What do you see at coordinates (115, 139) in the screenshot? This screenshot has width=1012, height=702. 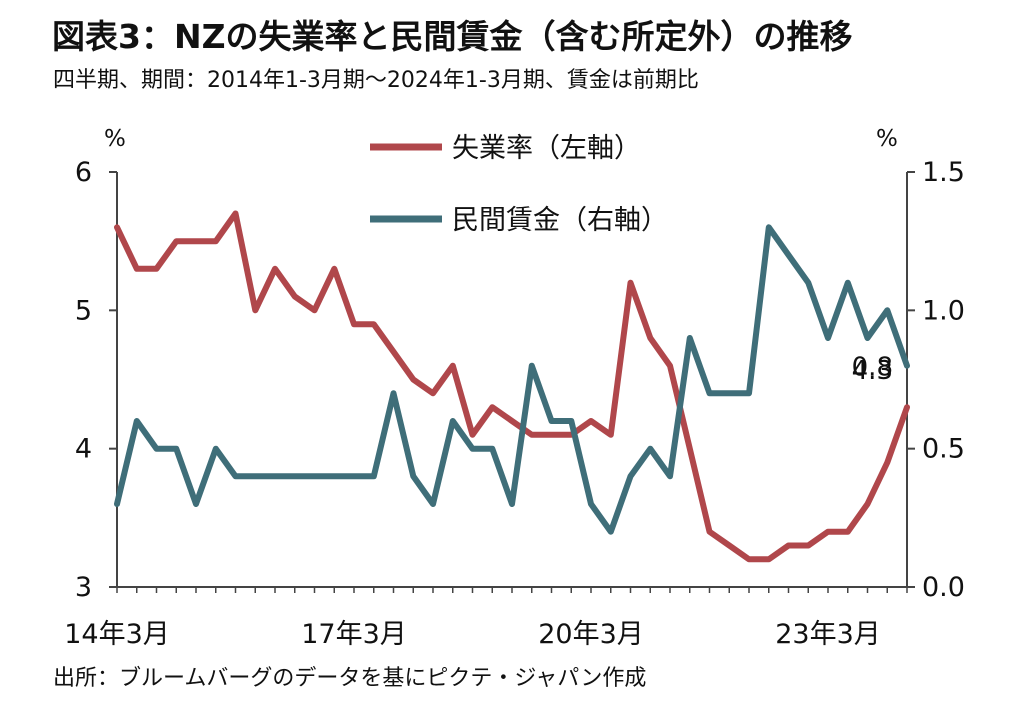 I see `left-axis-unit: %` at bounding box center [115, 139].